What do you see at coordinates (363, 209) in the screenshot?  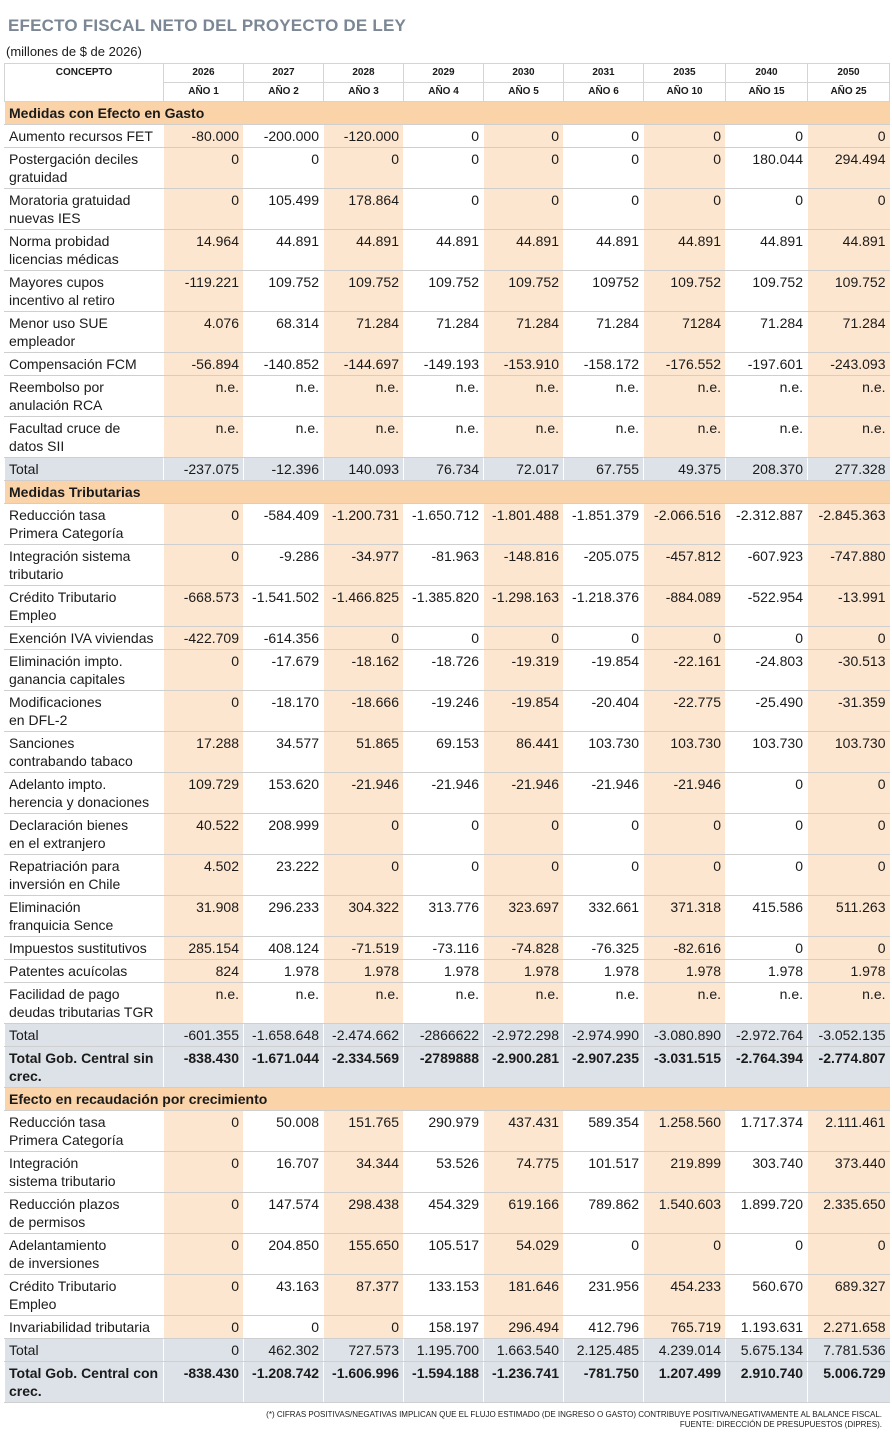 I see `cell-value: 178.864` at bounding box center [363, 209].